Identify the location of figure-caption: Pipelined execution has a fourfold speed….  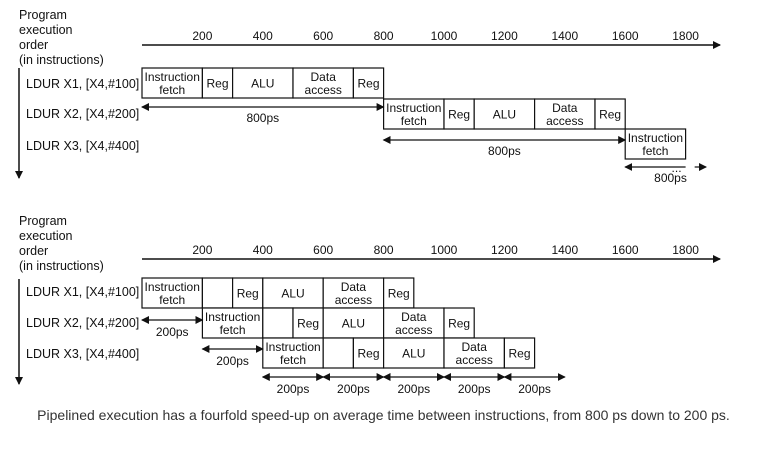
(383, 415).